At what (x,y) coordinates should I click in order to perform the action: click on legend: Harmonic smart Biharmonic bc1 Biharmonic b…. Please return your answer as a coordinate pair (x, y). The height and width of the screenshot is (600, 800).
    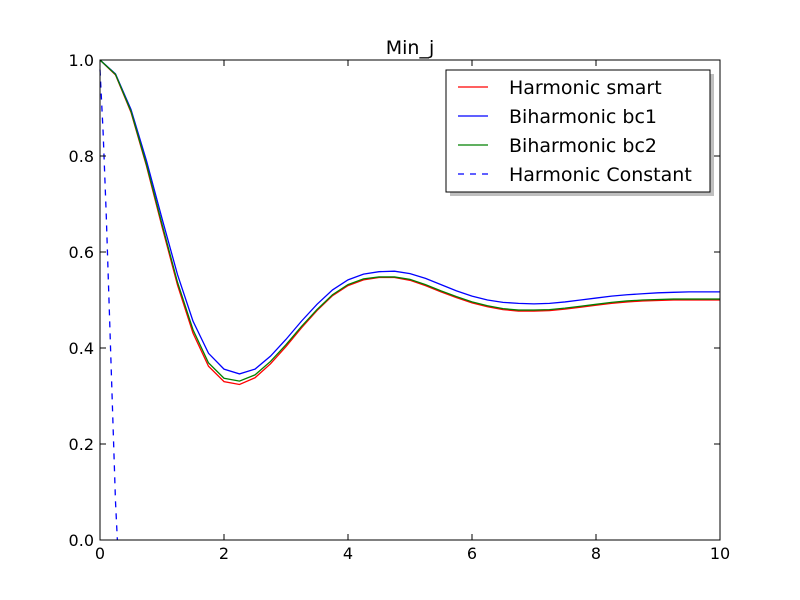
    Looking at the image, I should click on (579, 132).